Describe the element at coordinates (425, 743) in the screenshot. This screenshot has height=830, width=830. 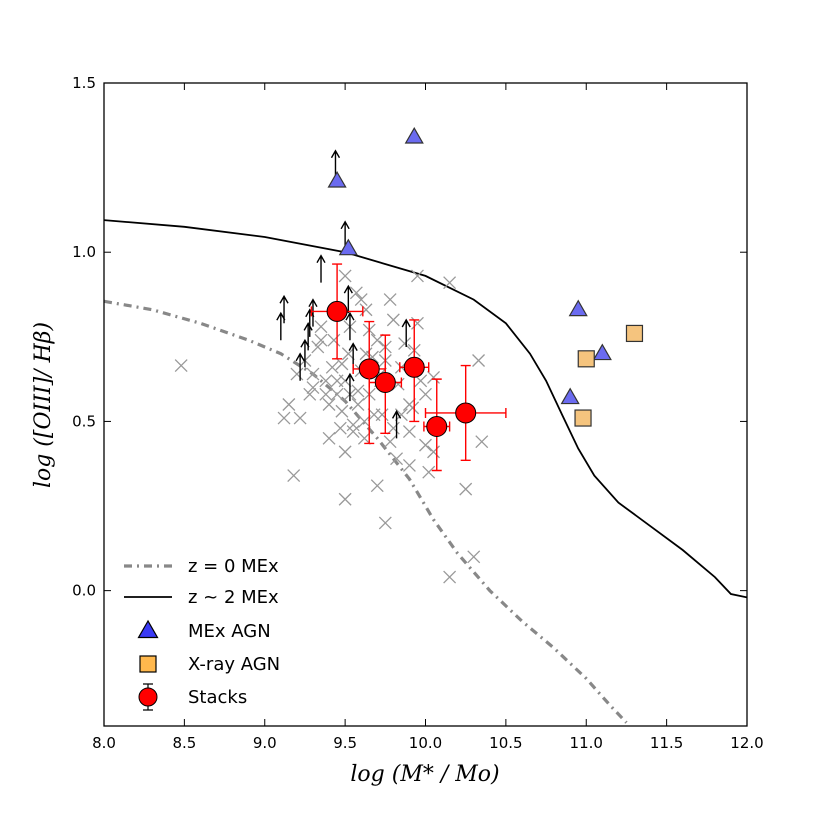
I see `x-tick-label: 10.0` at that location.